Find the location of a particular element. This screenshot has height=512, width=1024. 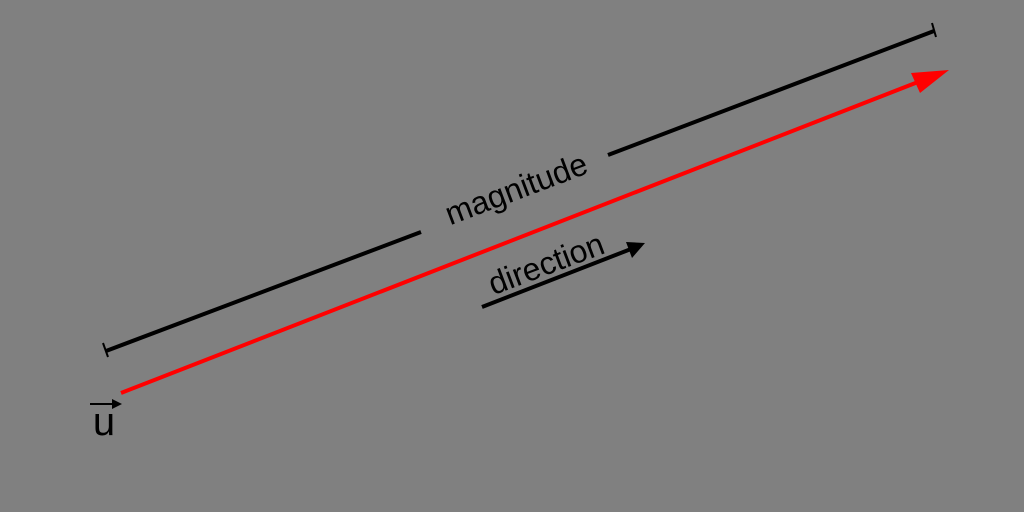

direction-arrowhead is located at coordinates (635, 250).